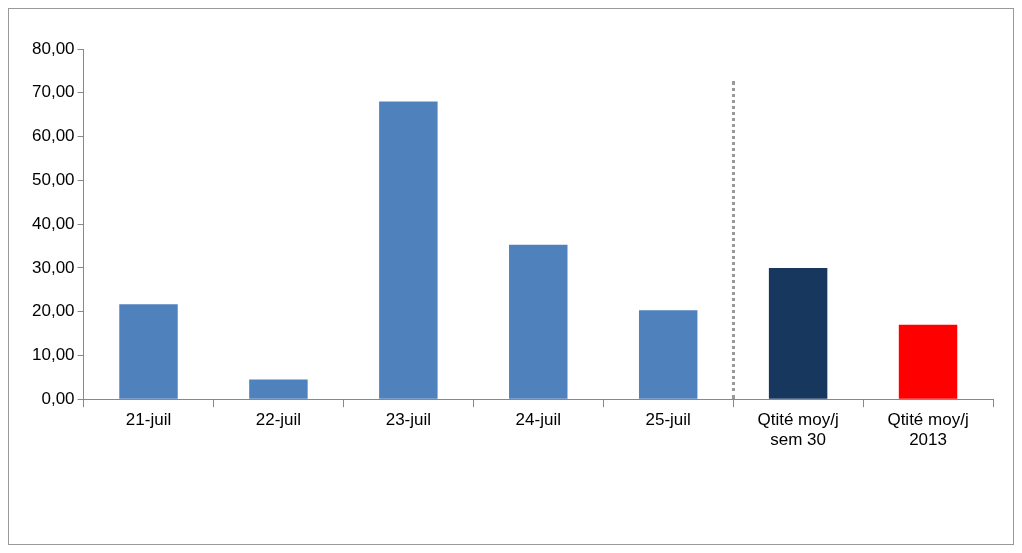 This screenshot has height=553, width=1022. What do you see at coordinates (148, 420) in the screenshot?
I see `x-tick-label: 21-juil` at bounding box center [148, 420].